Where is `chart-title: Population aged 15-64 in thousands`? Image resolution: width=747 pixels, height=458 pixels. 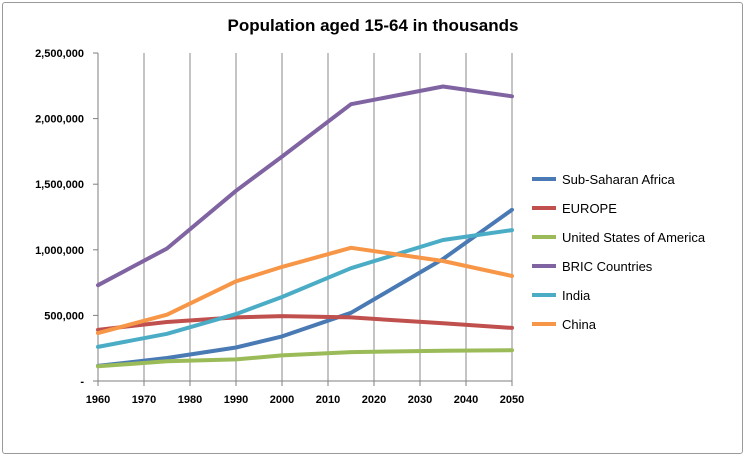
chart-title: Population aged 15-64 in thousands is located at coordinates (373, 25).